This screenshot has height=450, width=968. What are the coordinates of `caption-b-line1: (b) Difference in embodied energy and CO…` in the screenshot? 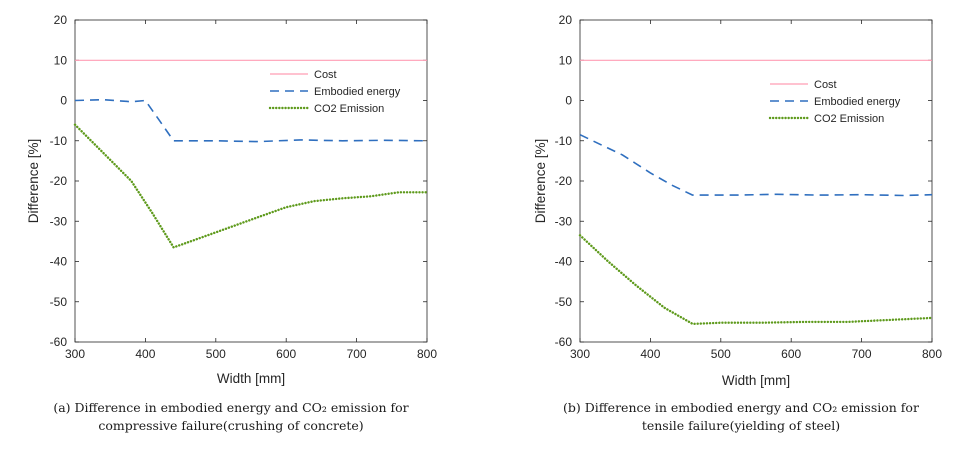 It's located at (741, 407).